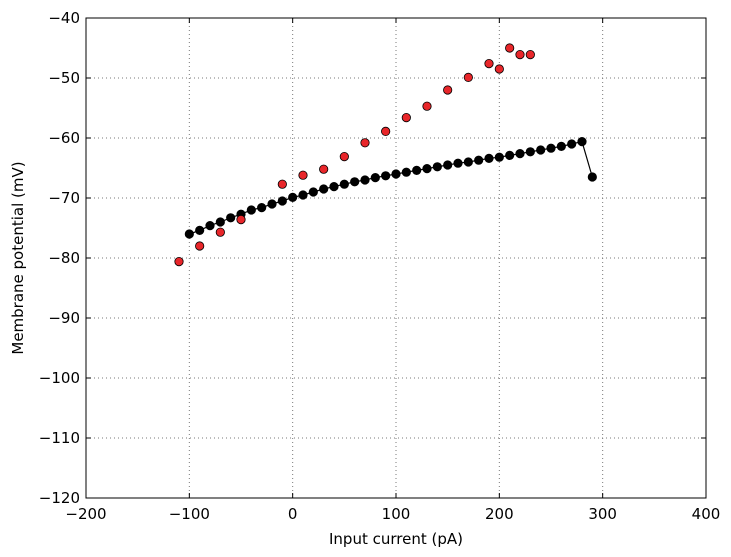 Image resolution: width=731 pixels, height=557 pixels. I want to click on y-tick-label: −120, so click(59, 498).